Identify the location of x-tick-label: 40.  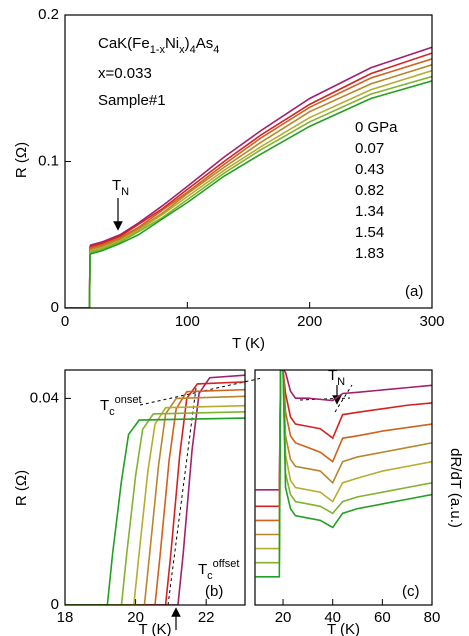
(332, 617).